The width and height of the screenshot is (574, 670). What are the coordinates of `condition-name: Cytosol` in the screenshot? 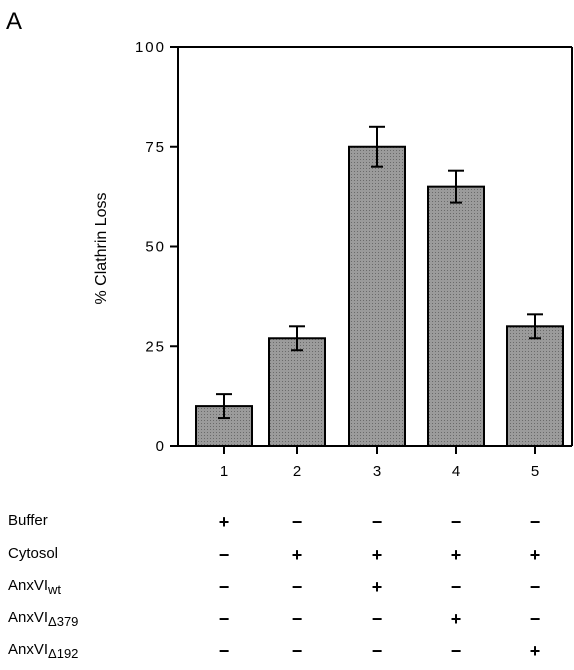 It's located at (33, 553).